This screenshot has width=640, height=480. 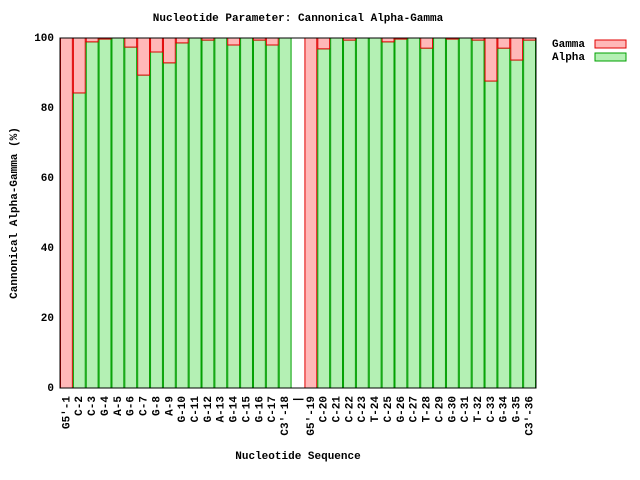 What do you see at coordinates (363, 409) in the screenshot?
I see `x-tick-label: C-23` at bounding box center [363, 409].